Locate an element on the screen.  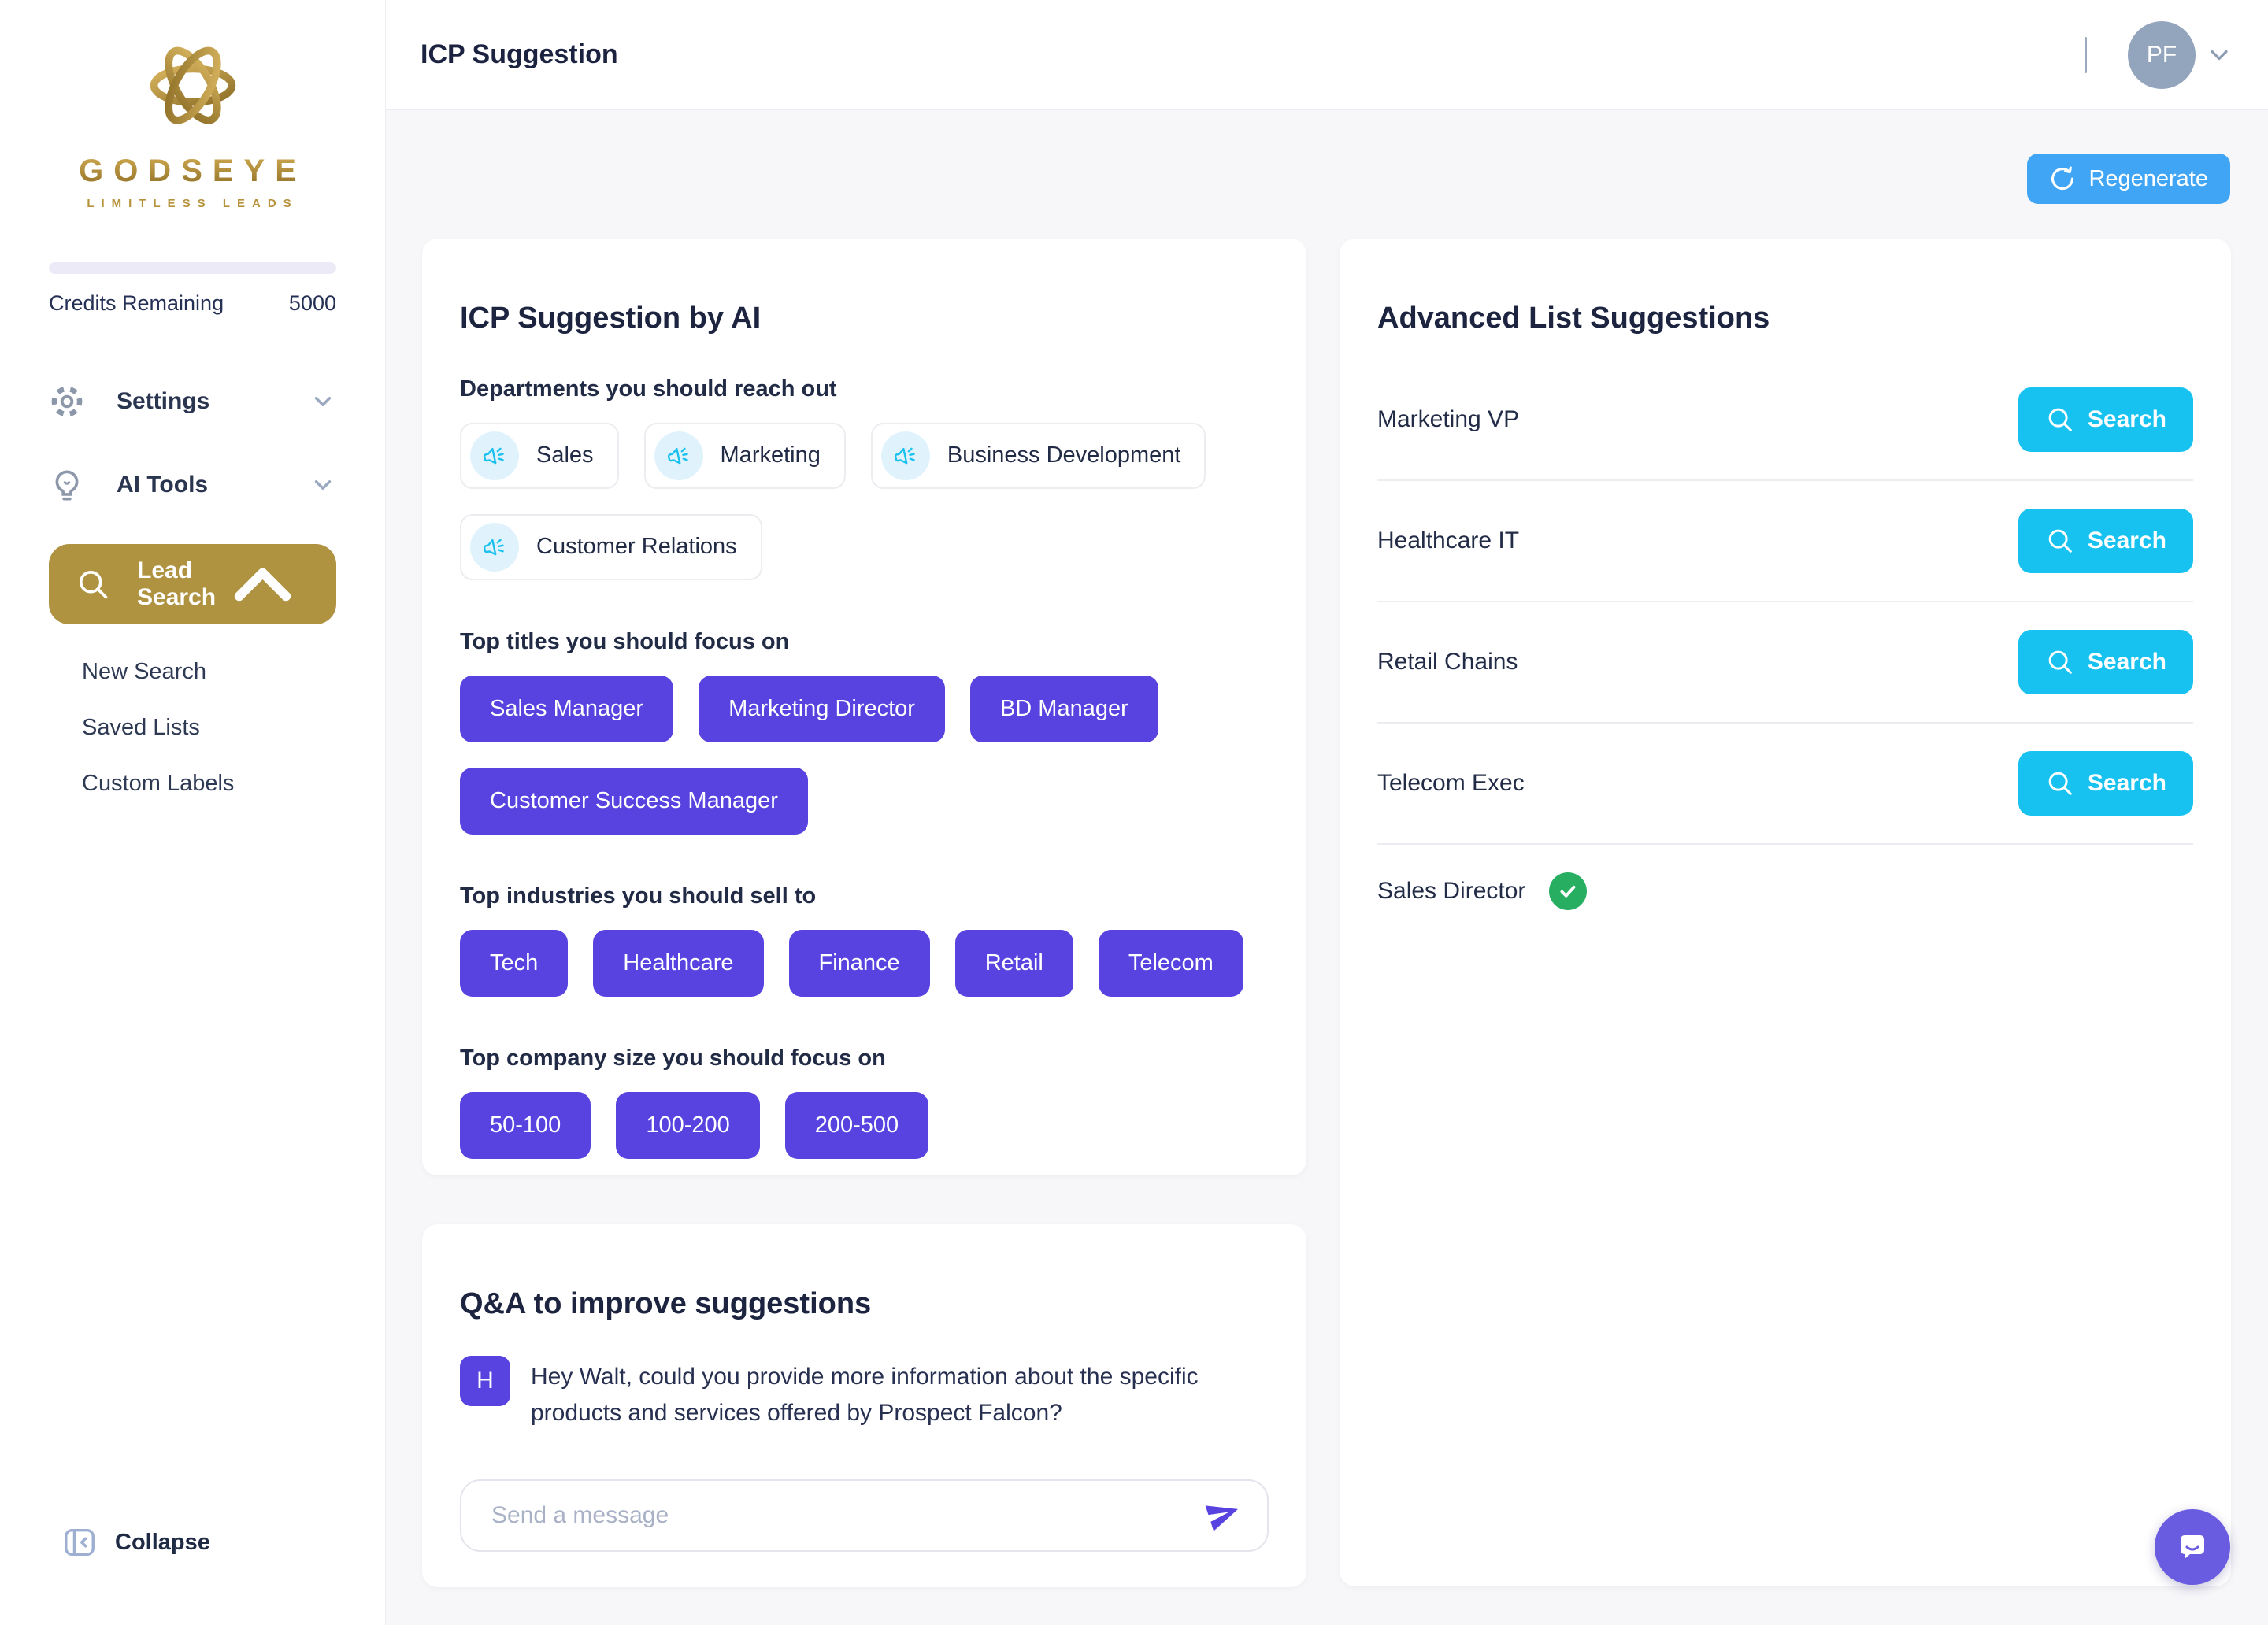
industry-pill: Healthcare is located at coordinates (678, 963).